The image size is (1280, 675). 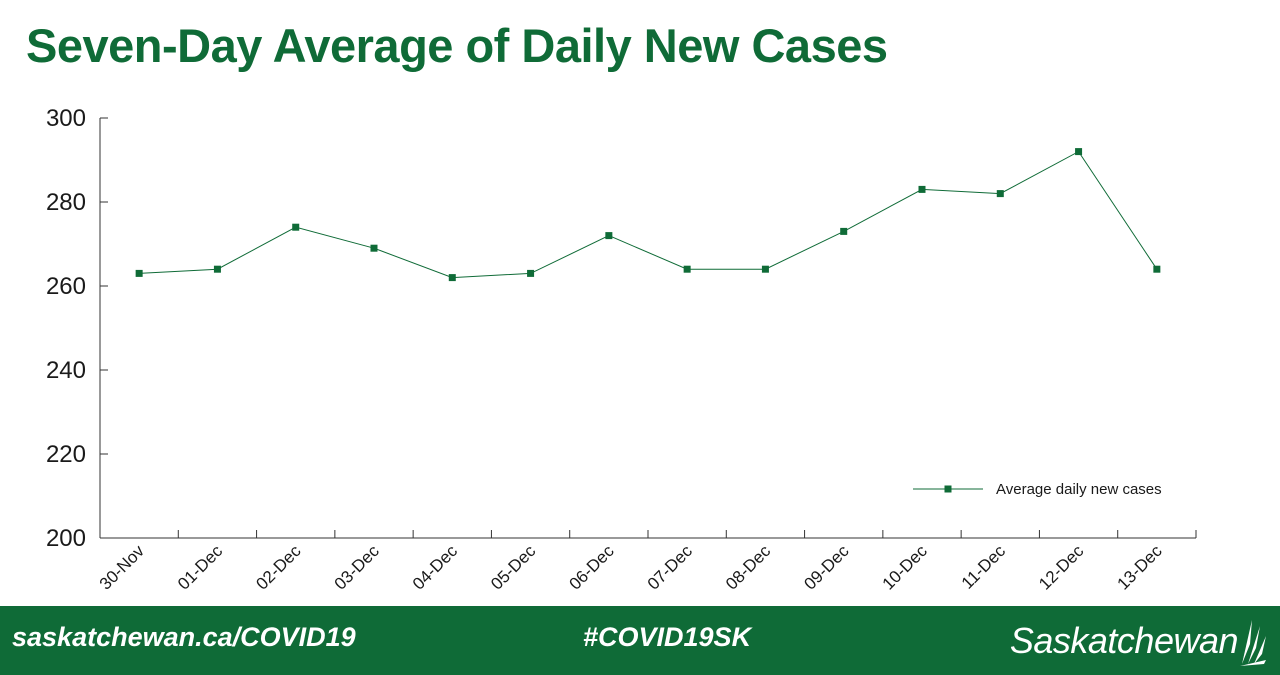 I want to click on y-tick-label: 280, so click(x=66, y=202).